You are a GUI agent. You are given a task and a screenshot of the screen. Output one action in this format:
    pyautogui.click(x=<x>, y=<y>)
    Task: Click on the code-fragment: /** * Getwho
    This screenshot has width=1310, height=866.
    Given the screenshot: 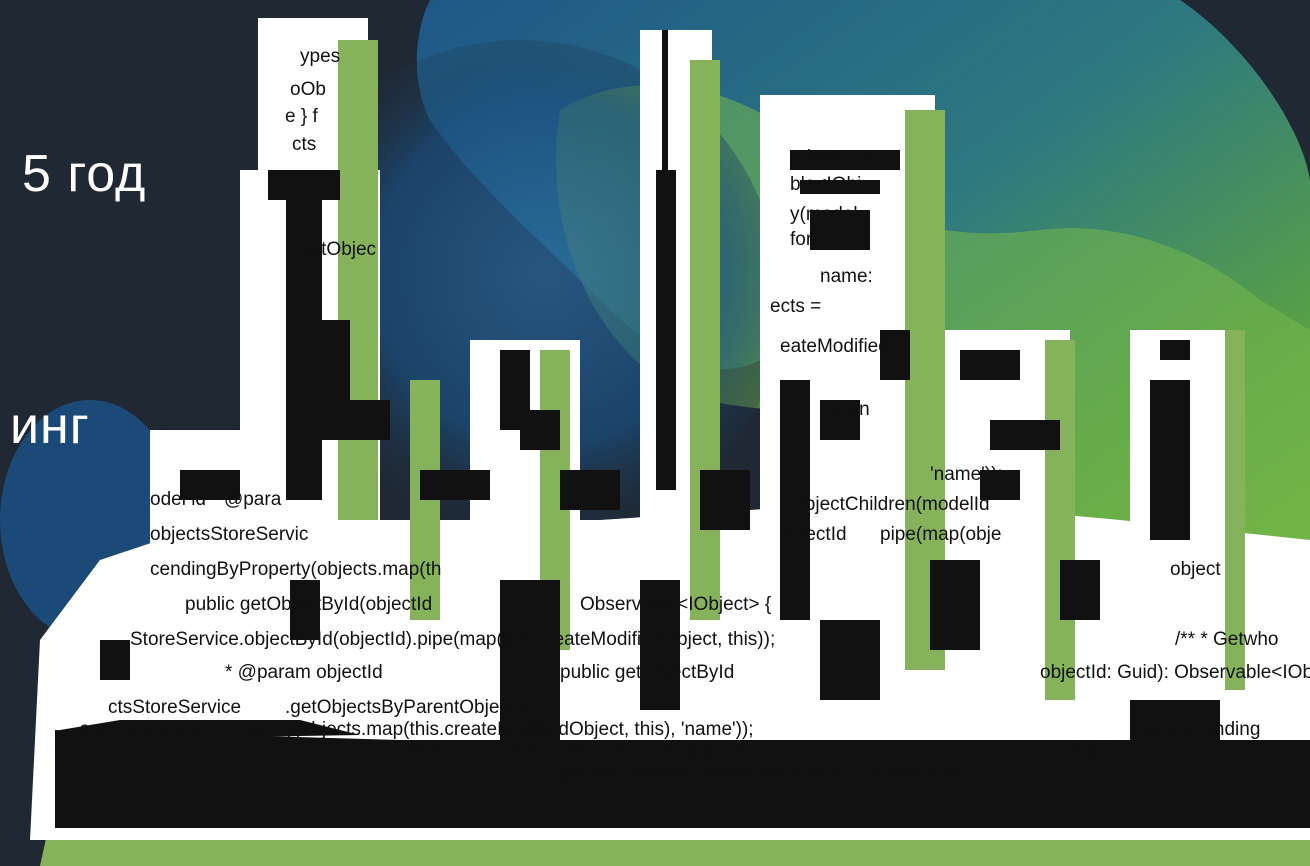 What is the action you would take?
    pyautogui.click(x=1227, y=639)
    